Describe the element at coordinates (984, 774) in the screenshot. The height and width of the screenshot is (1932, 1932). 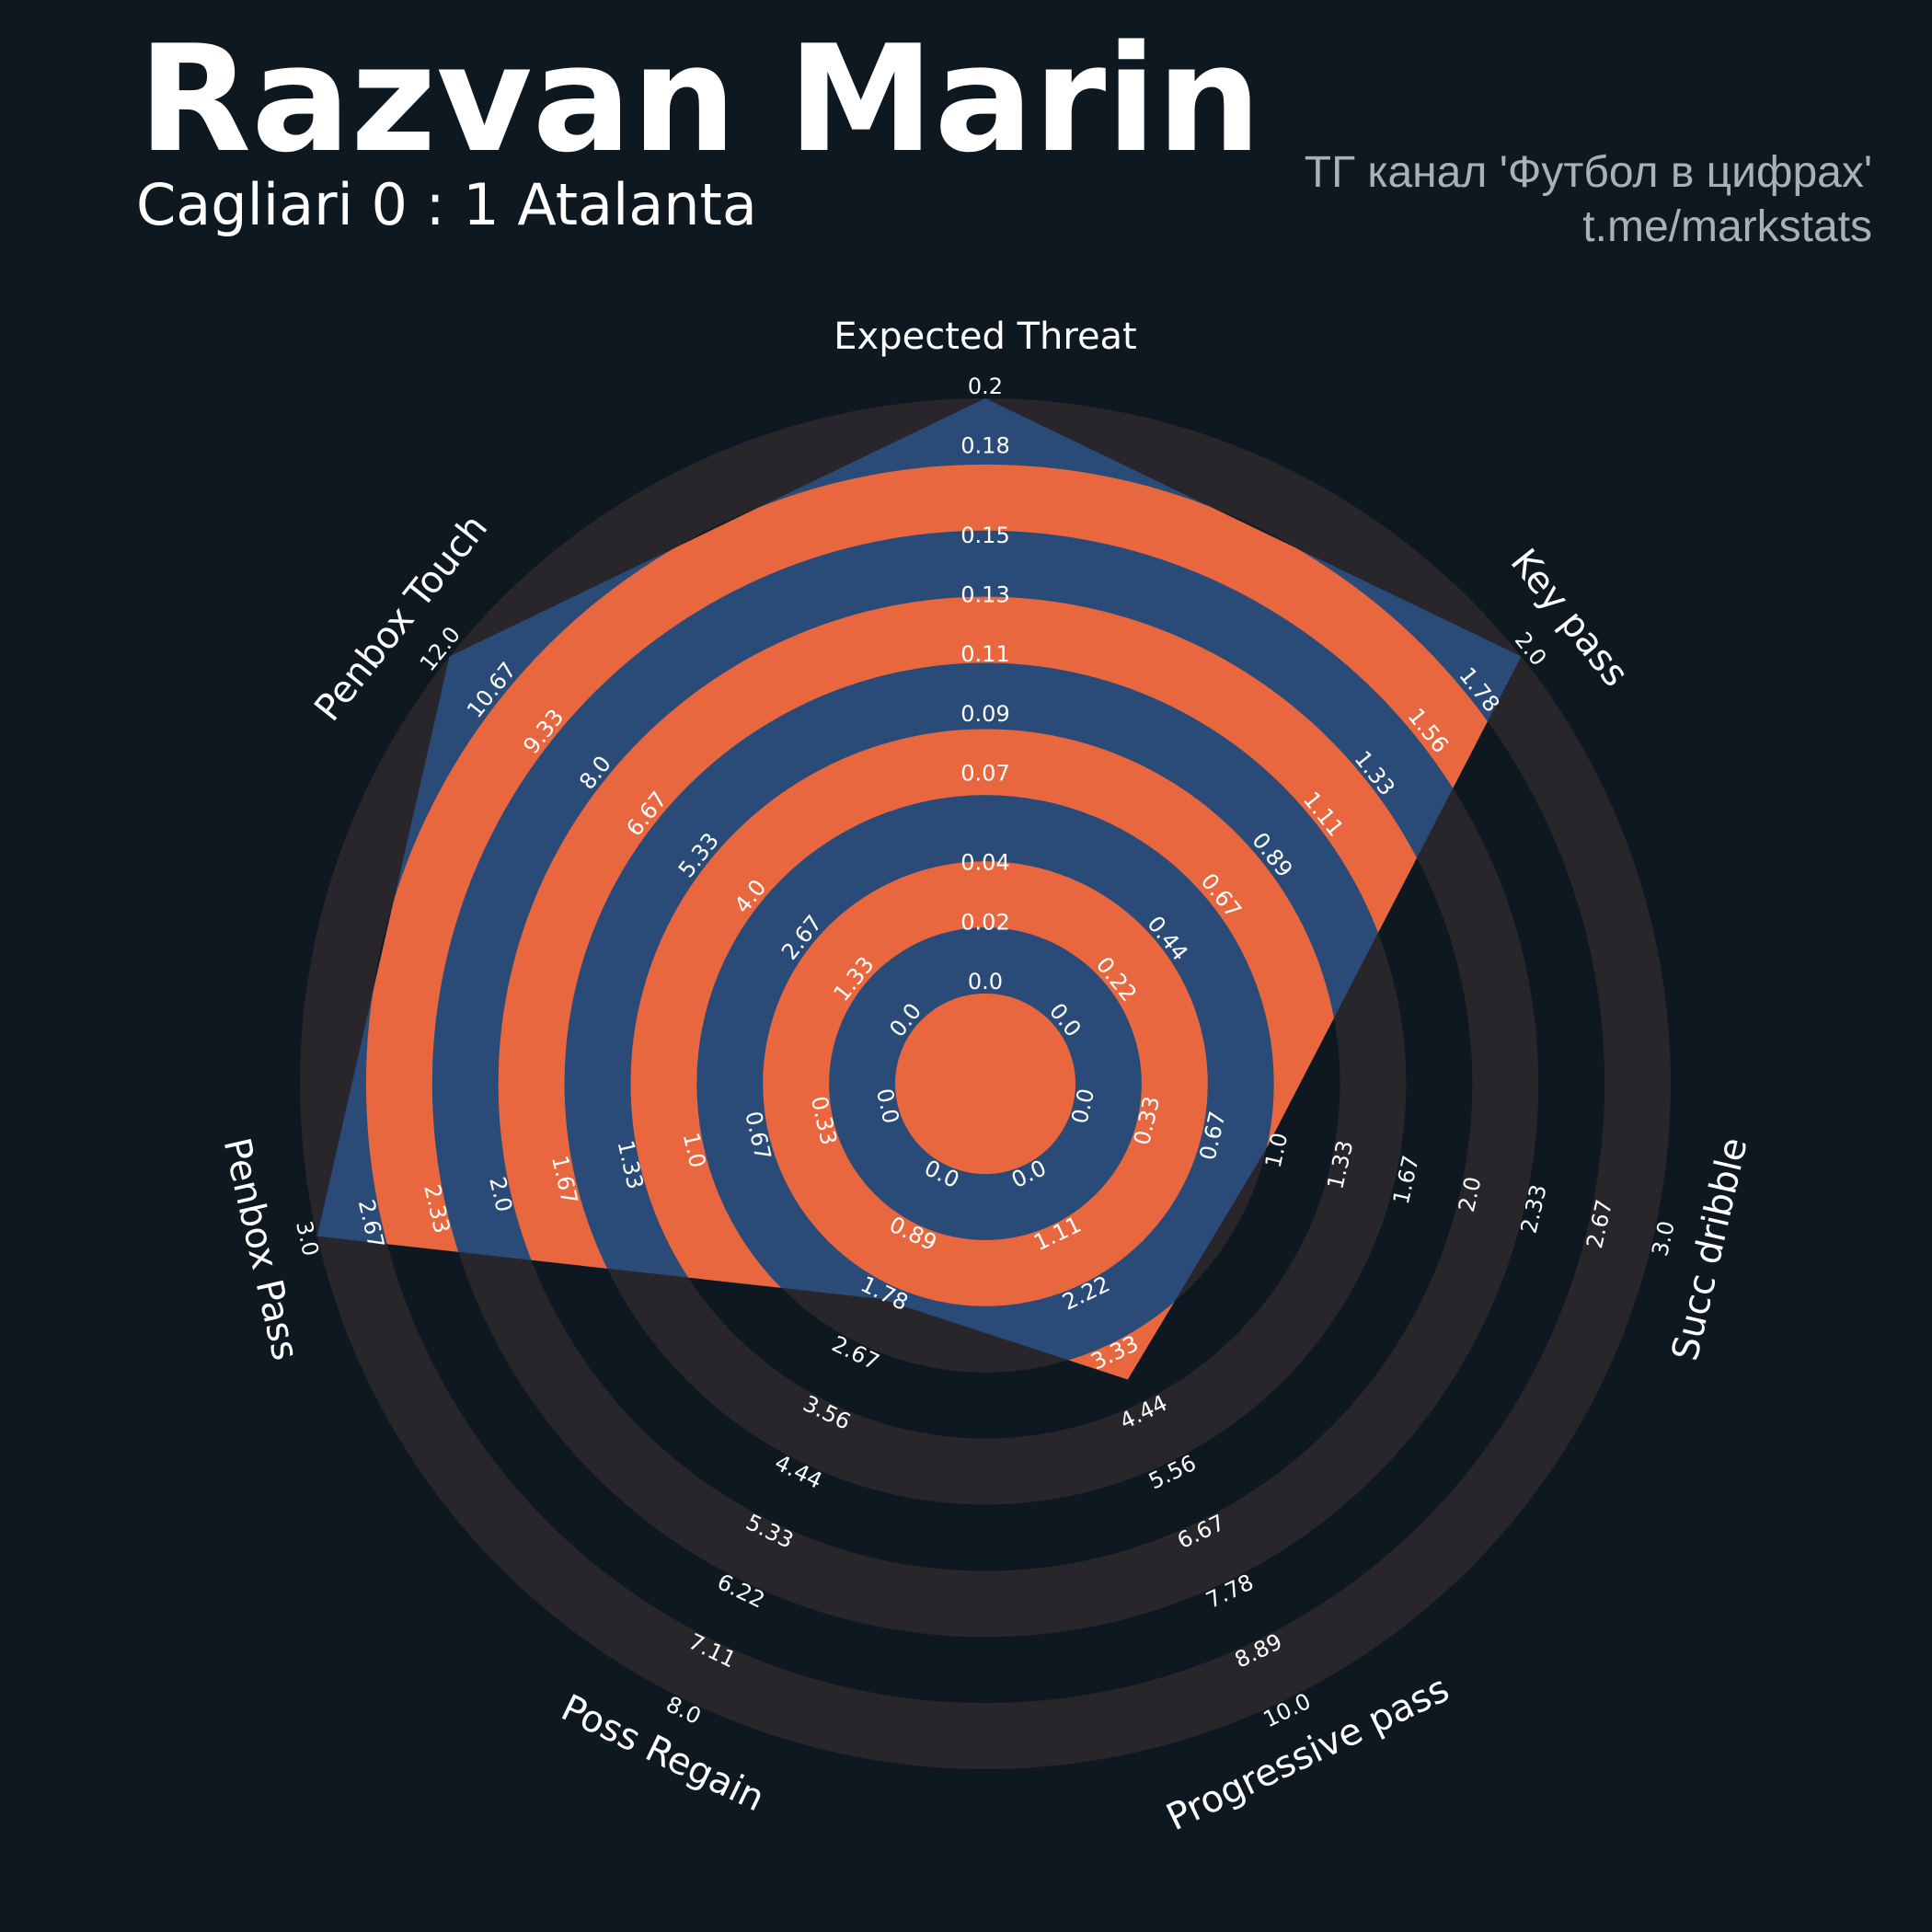
I see `tick-label: 0.07` at that location.